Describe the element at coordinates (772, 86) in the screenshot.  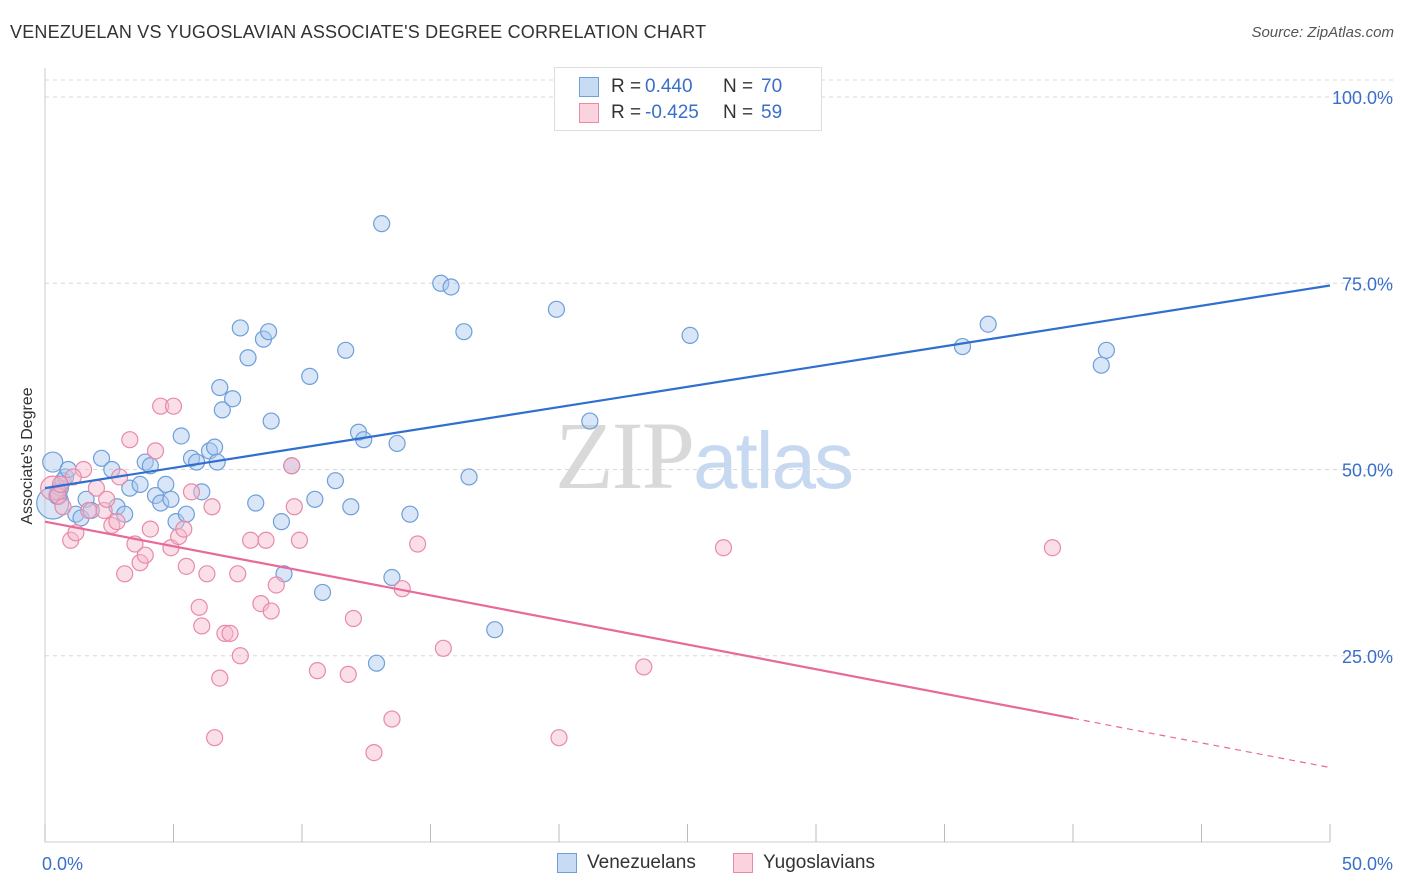
I see `legend-n-value: 70` at that location.